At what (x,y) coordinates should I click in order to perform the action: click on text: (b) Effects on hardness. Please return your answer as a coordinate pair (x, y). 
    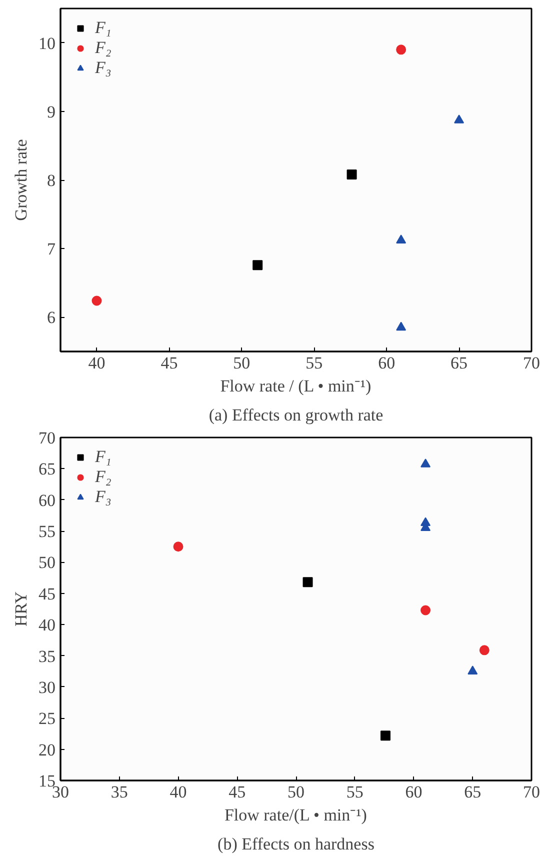
    Looking at the image, I should click on (296, 844).